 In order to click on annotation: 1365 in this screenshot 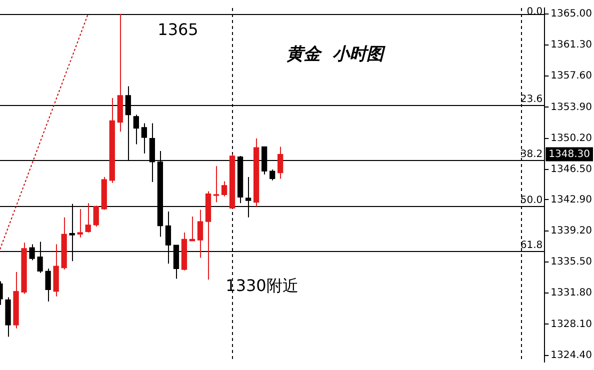, I will do `click(178, 30)`.